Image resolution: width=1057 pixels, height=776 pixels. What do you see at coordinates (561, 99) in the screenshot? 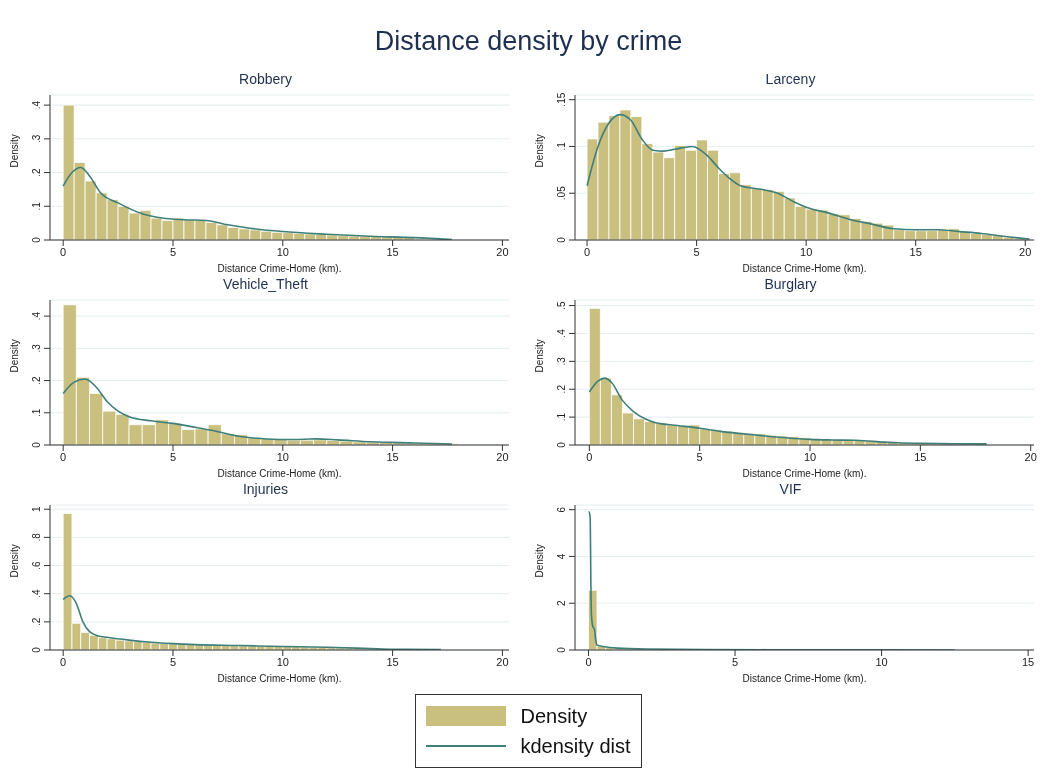
I see `y-tick-label: .15` at bounding box center [561, 99].